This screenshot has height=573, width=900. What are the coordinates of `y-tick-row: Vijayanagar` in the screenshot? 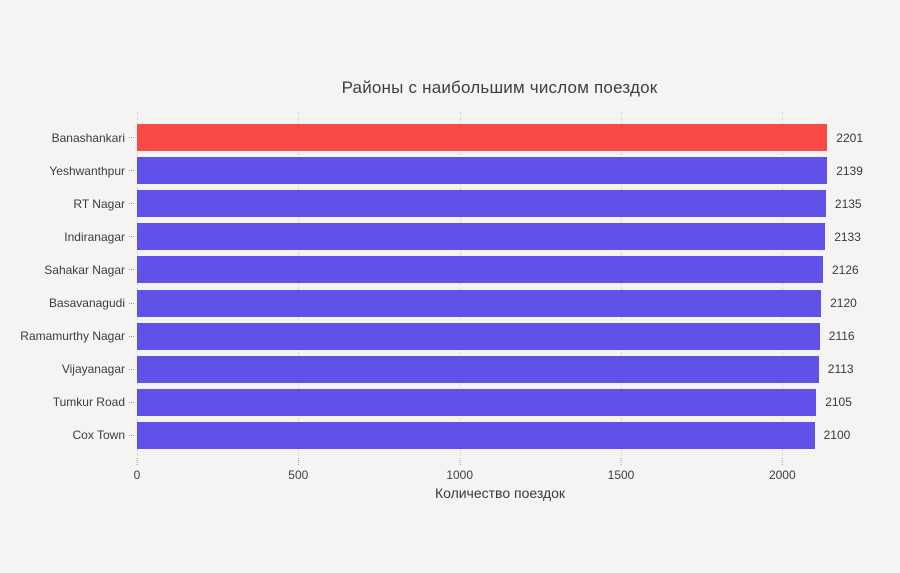 It's located at (68, 369).